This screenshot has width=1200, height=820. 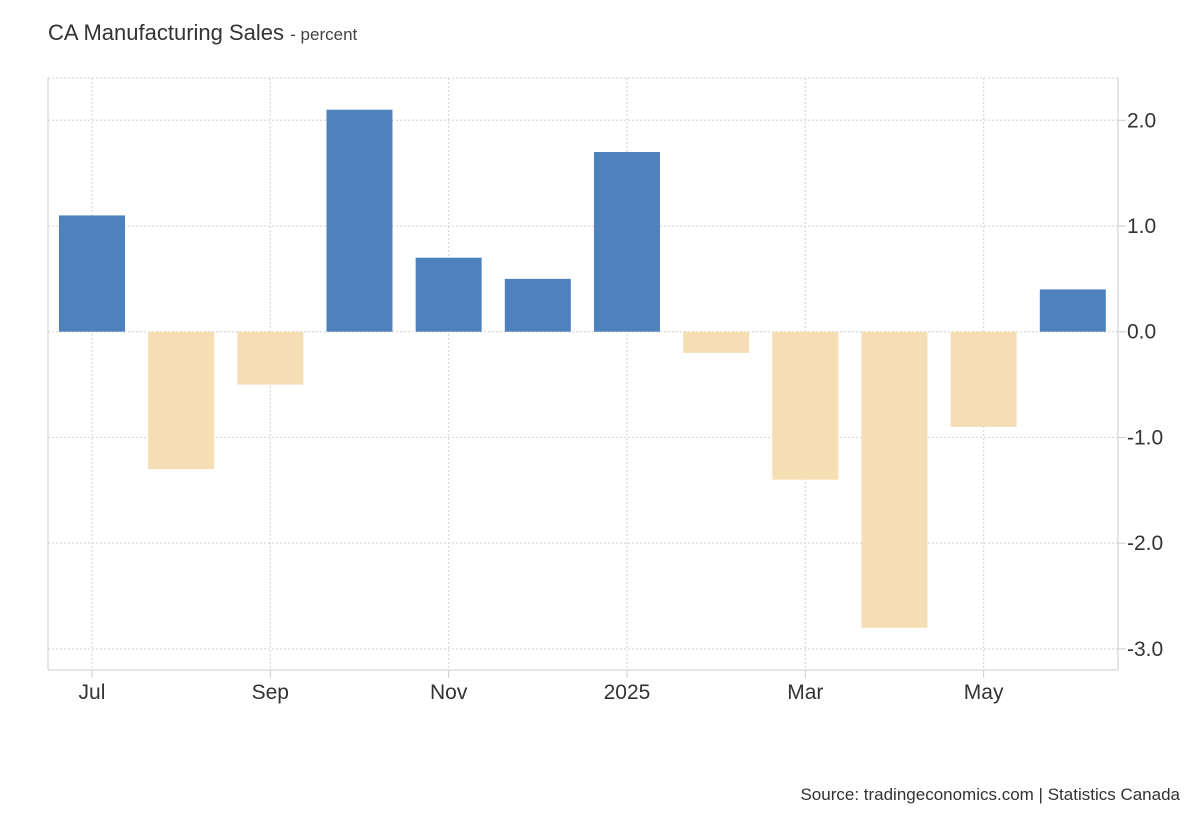 What do you see at coordinates (1145, 437) in the screenshot?
I see `y-tick-label: -1.0` at bounding box center [1145, 437].